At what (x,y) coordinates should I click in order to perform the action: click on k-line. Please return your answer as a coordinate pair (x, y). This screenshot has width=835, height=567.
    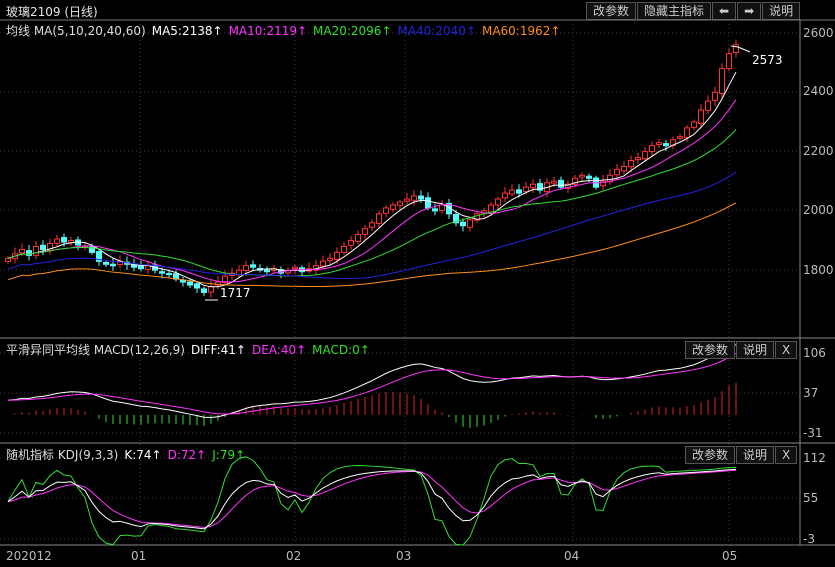
    Looking at the image, I should click on (372, 499).